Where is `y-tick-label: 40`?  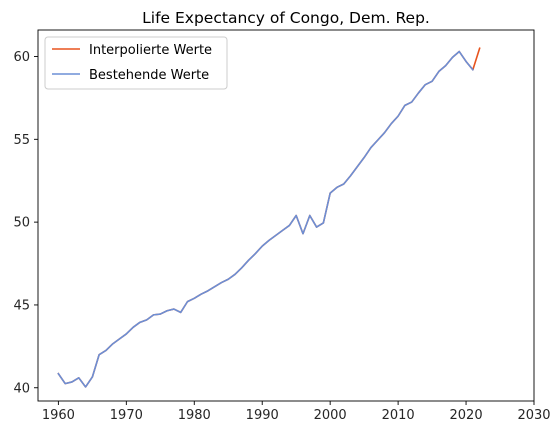
y-tick-label: 40 is located at coordinates (21, 388).